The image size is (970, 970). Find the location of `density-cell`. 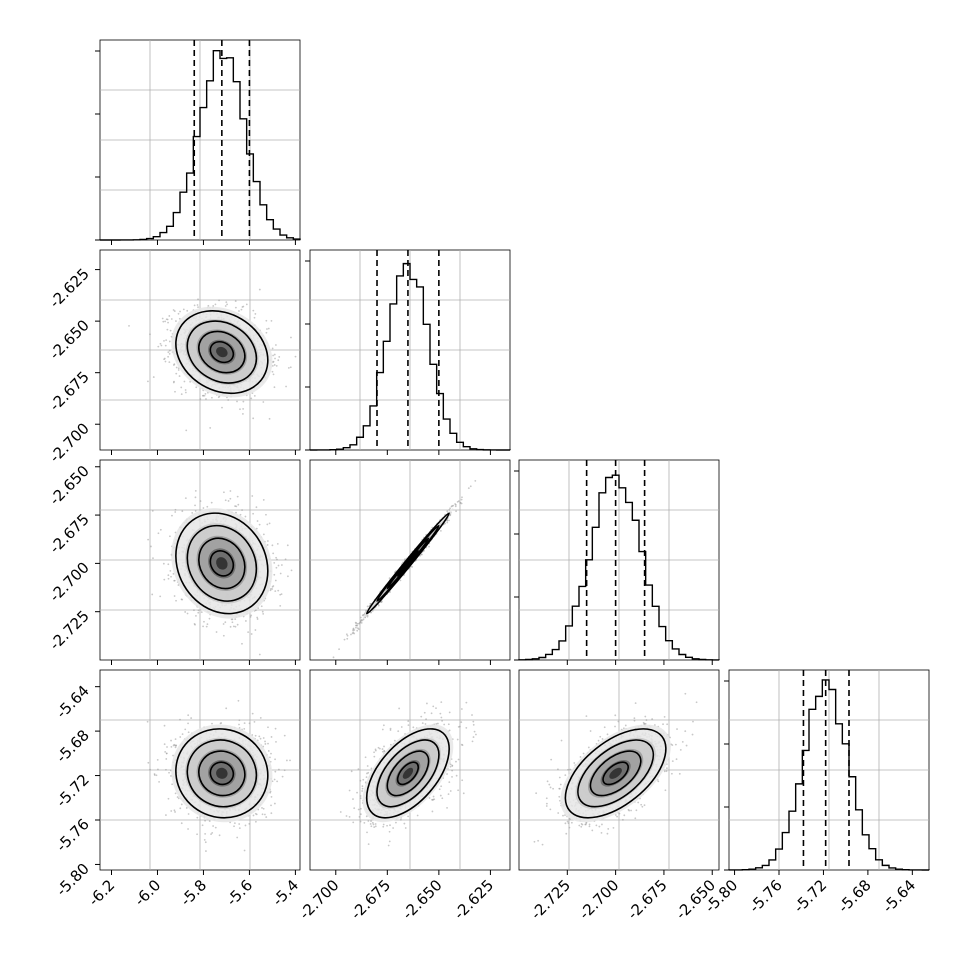

density-cell is located at coordinates (222, 352).